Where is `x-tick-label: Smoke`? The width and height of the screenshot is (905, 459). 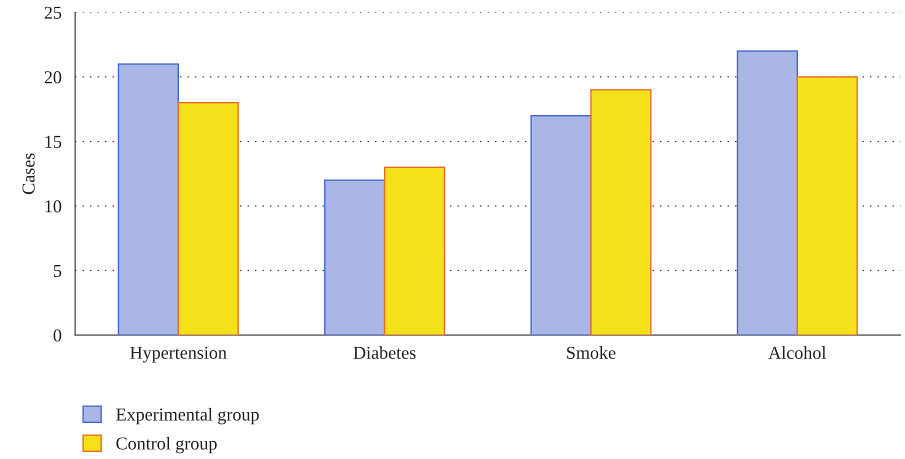 x-tick-label: Smoke is located at coordinates (591, 352).